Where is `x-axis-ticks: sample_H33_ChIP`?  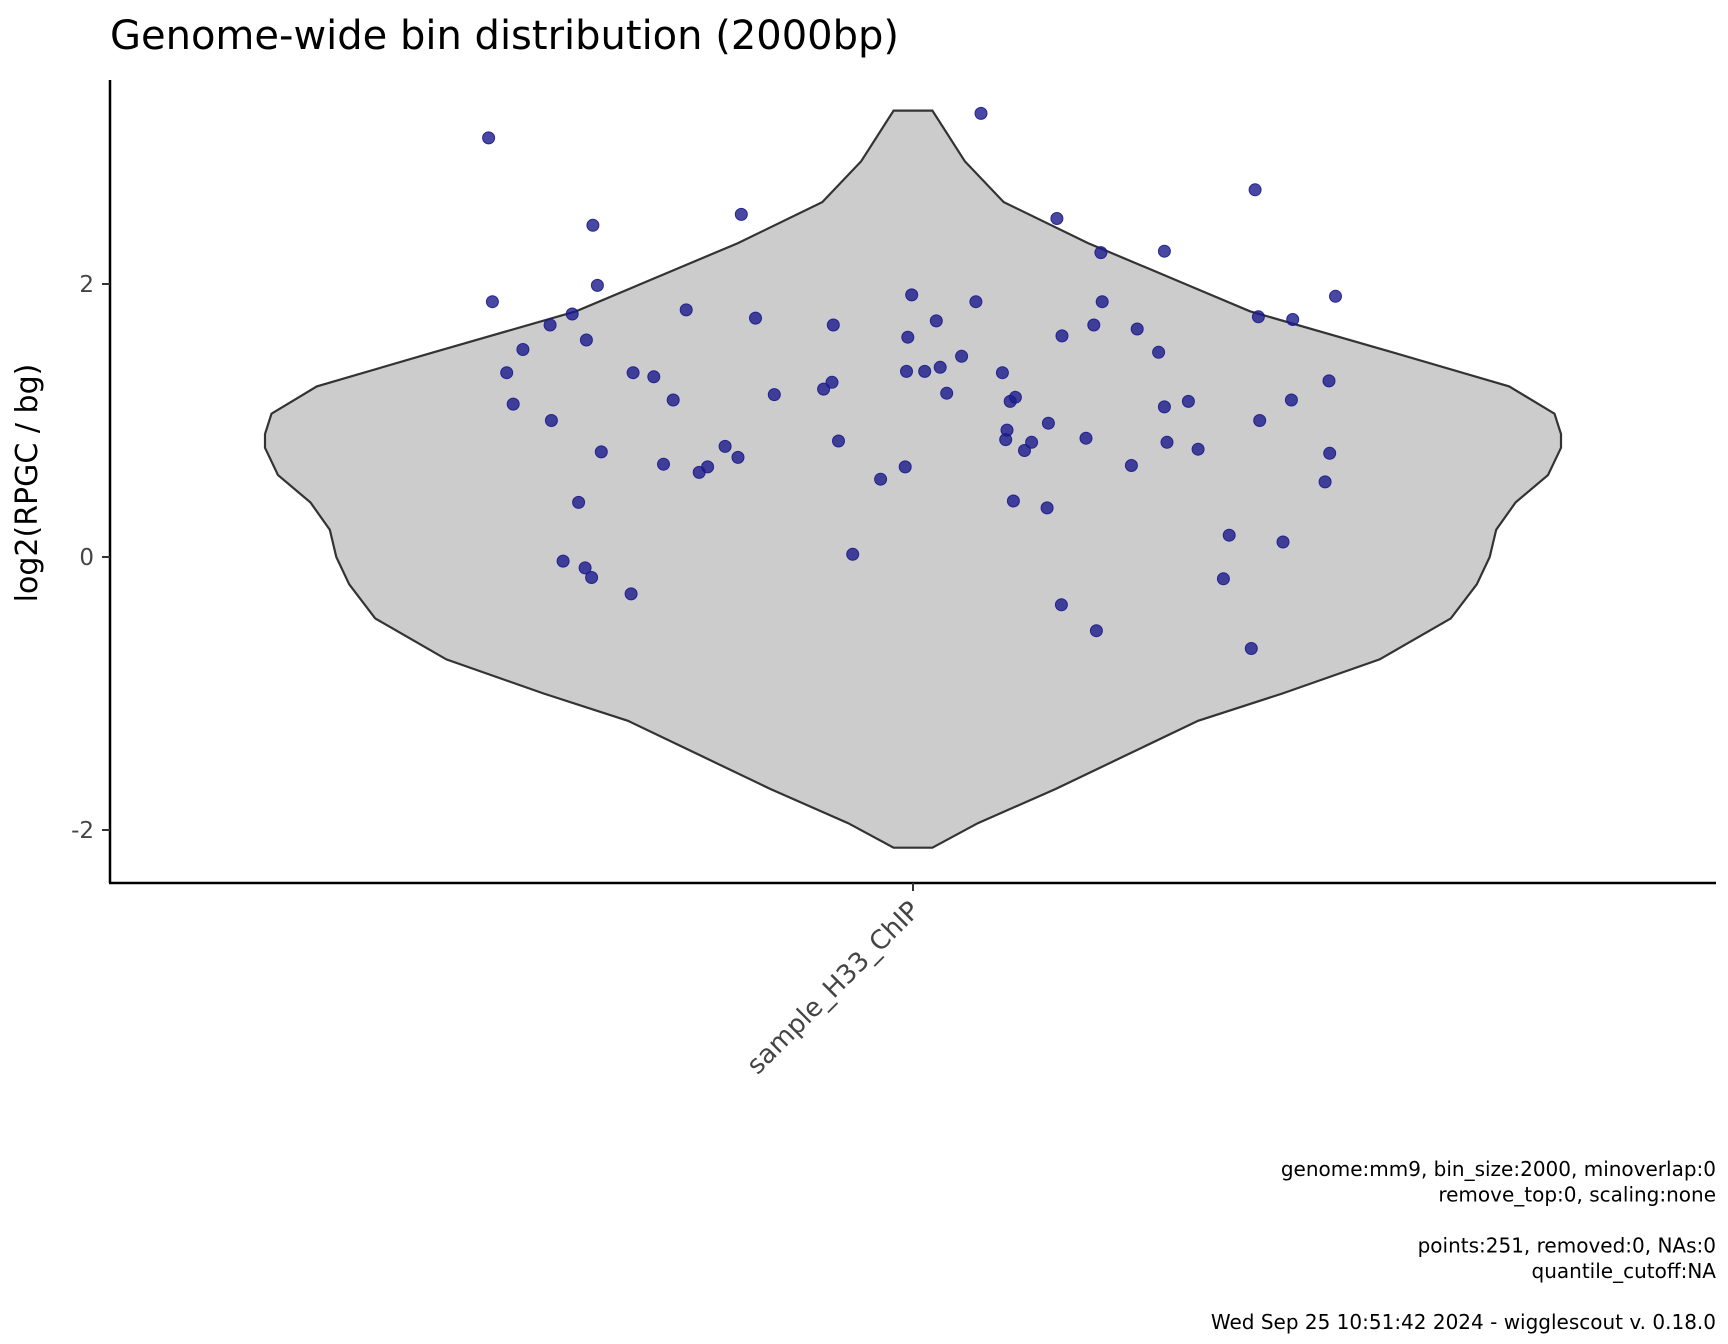
x-axis-ticks: sample_H33_ChIP is located at coordinates (833, 981).